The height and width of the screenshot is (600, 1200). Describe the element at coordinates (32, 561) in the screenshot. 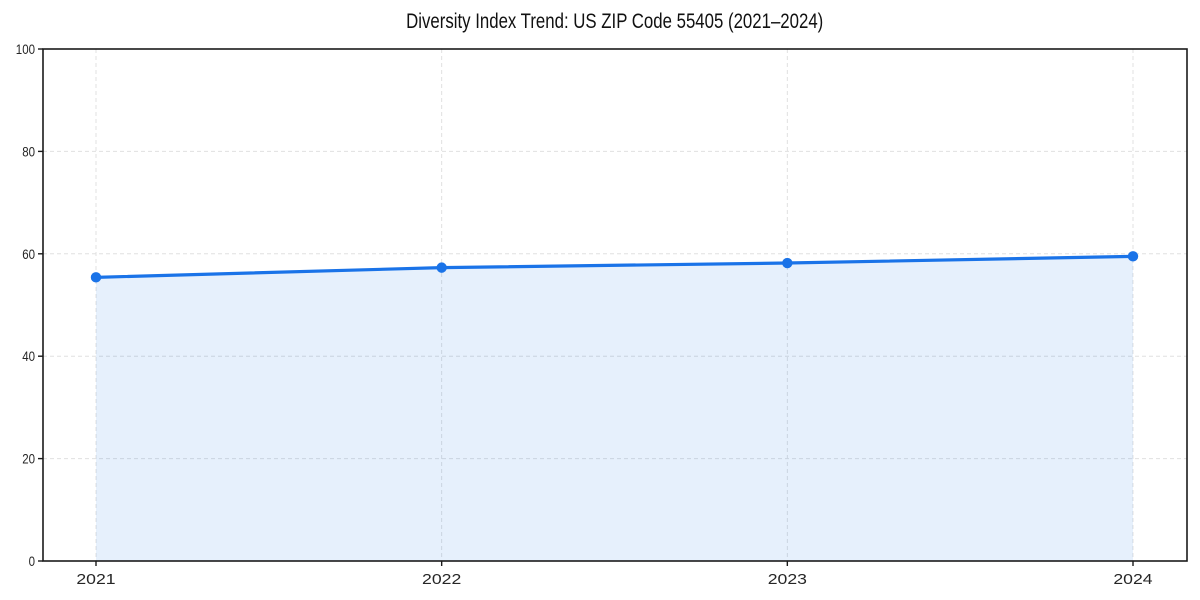

I see `y-tick-label: 0` at that location.